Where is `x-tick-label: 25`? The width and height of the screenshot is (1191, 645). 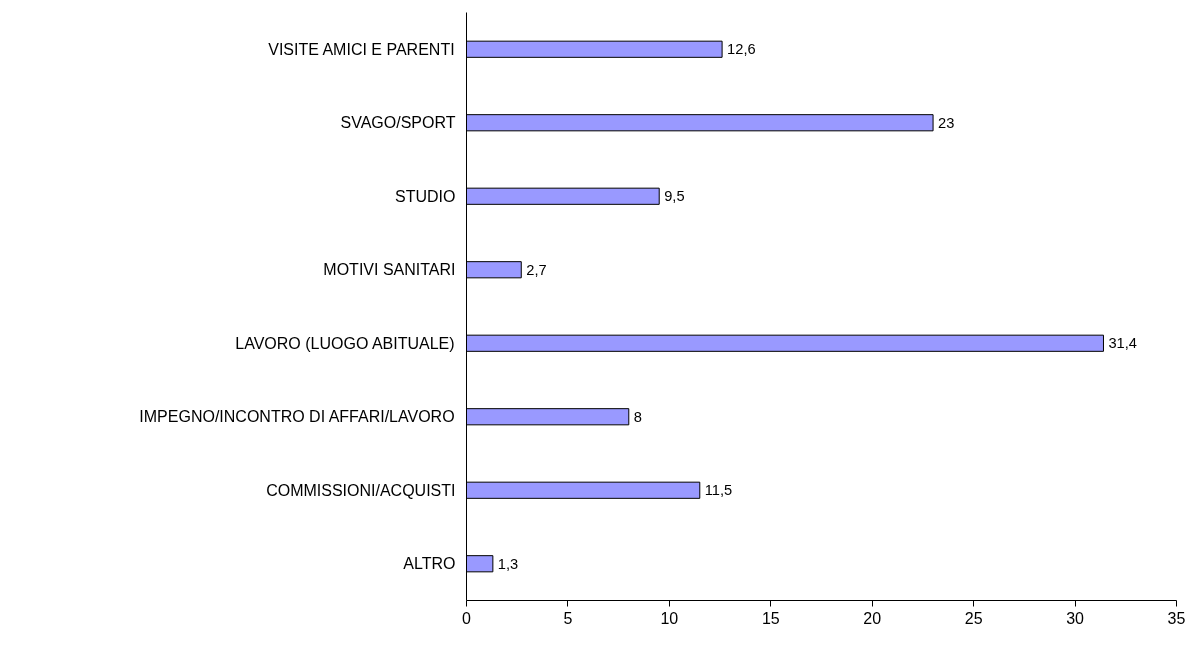 x-tick-label: 25 is located at coordinates (973, 618).